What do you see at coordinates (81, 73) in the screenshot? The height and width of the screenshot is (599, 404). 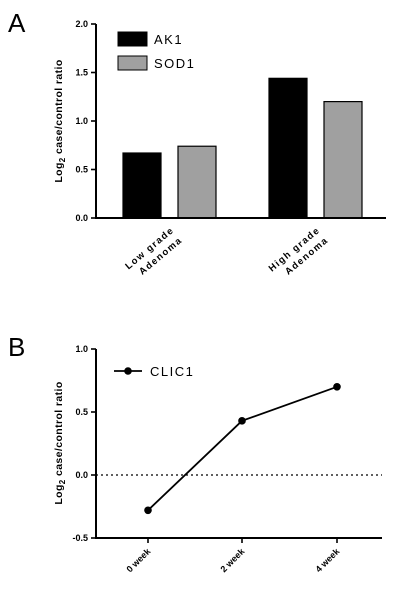 I see `chart-a-y-tick-label: 1.5` at bounding box center [81, 73].